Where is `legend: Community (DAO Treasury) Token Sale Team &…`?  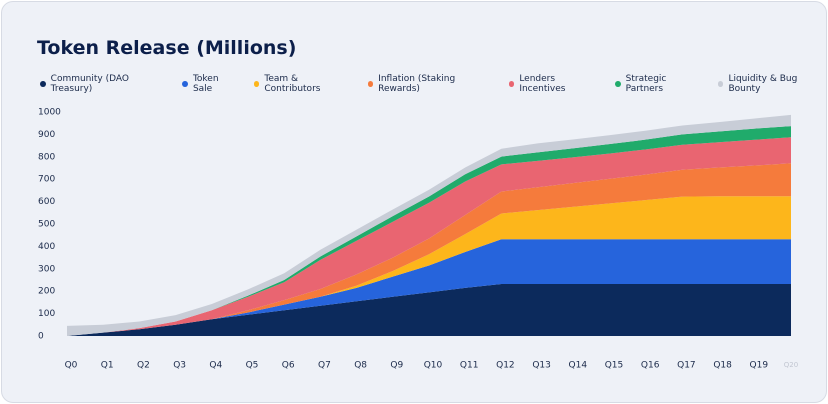 legend: Community (DAO Treasury) Token Sale Team &… is located at coordinates (433, 84).